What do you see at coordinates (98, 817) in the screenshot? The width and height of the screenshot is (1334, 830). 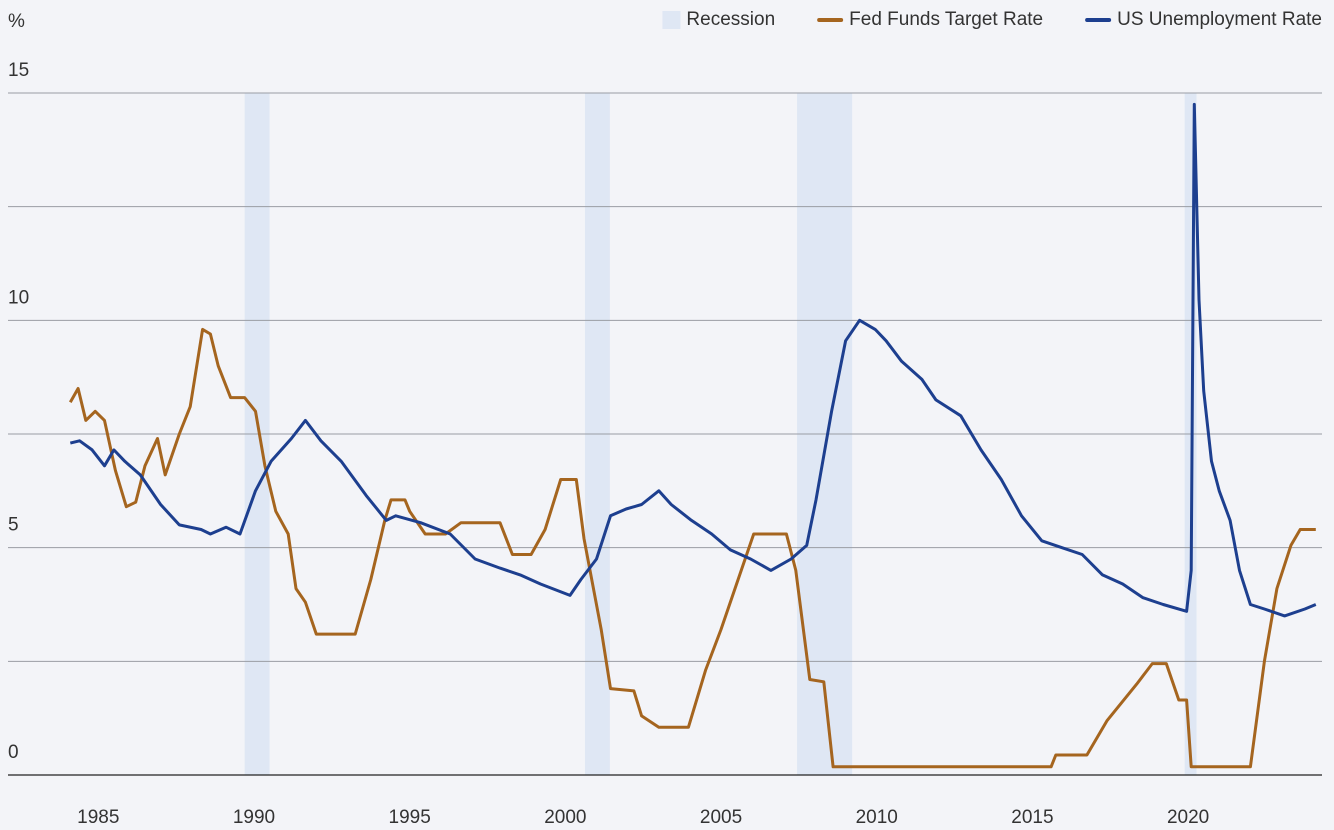 I see `x-tick-label: 1985` at bounding box center [98, 817].